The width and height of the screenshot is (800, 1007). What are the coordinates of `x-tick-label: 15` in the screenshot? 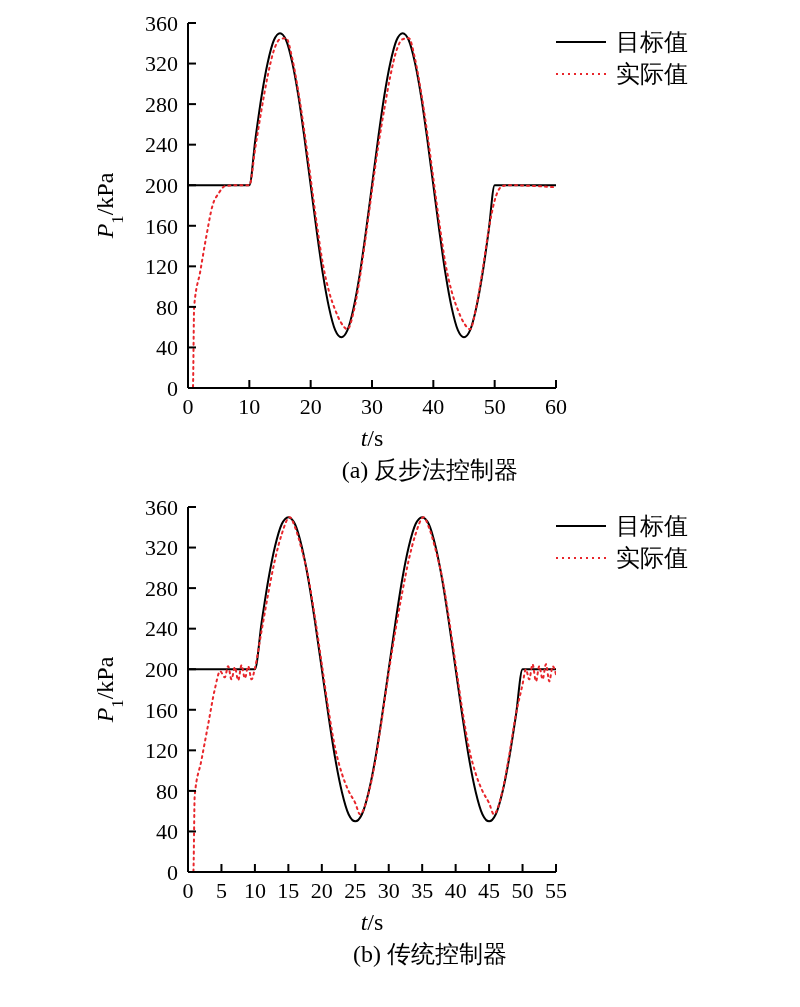 It's located at (288, 890).